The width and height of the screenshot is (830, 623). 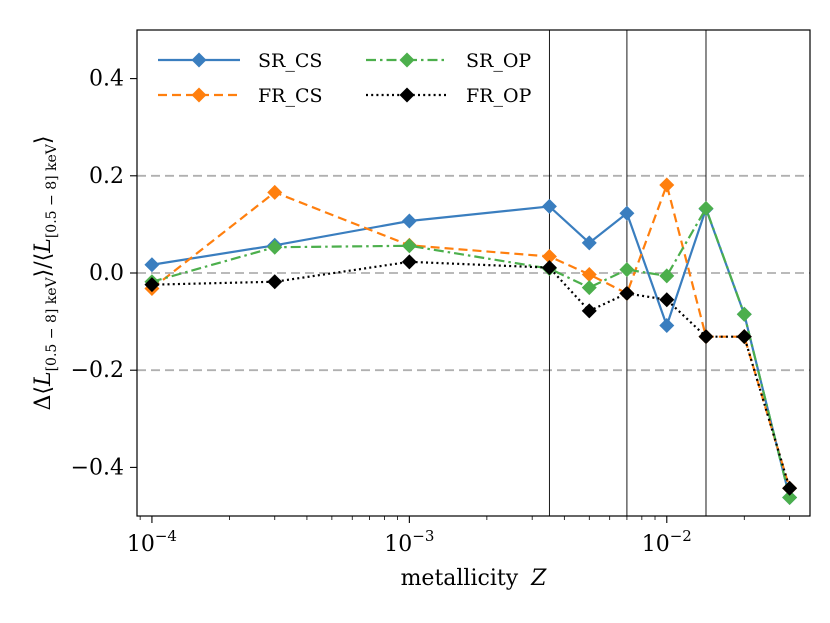 What do you see at coordinates (409, 542) in the screenshot?
I see `x-tick-label-1: 10⁻³` at bounding box center [409, 542].